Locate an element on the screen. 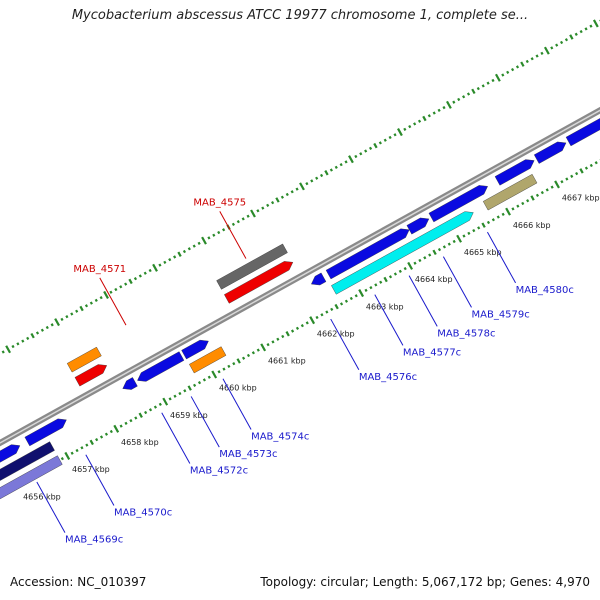  axis-tick-label: 4666 kbp is located at coordinates (532, 225).